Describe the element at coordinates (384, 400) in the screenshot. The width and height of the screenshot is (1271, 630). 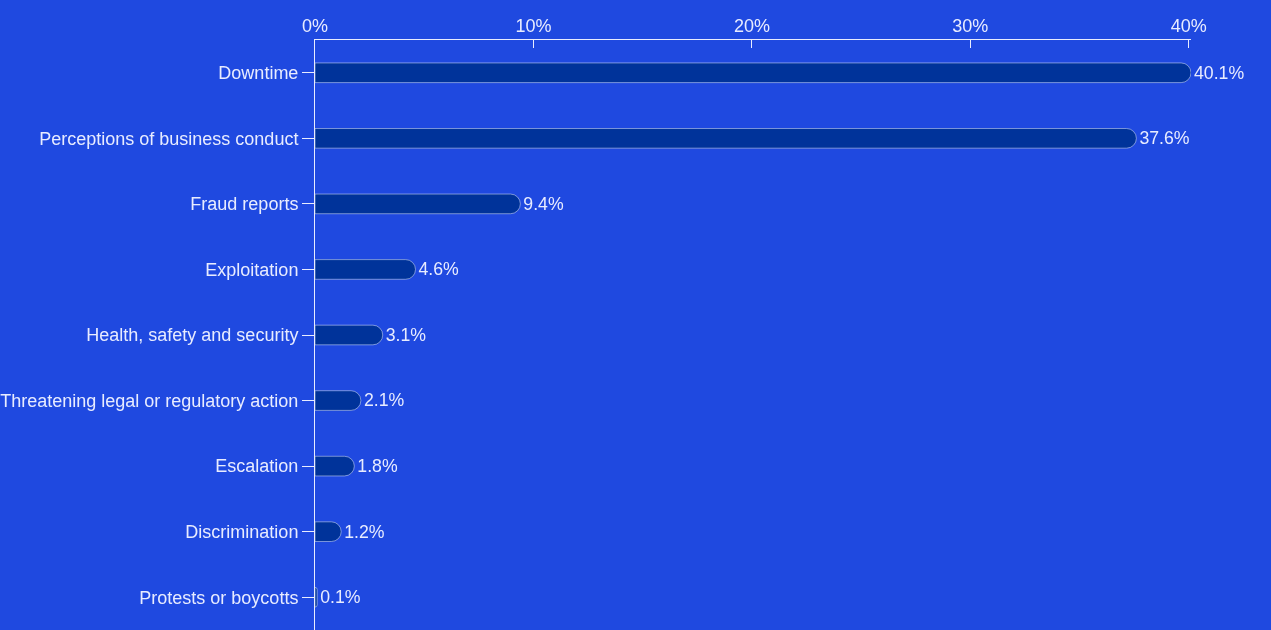
I see `data-label: 2.1%` at that location.